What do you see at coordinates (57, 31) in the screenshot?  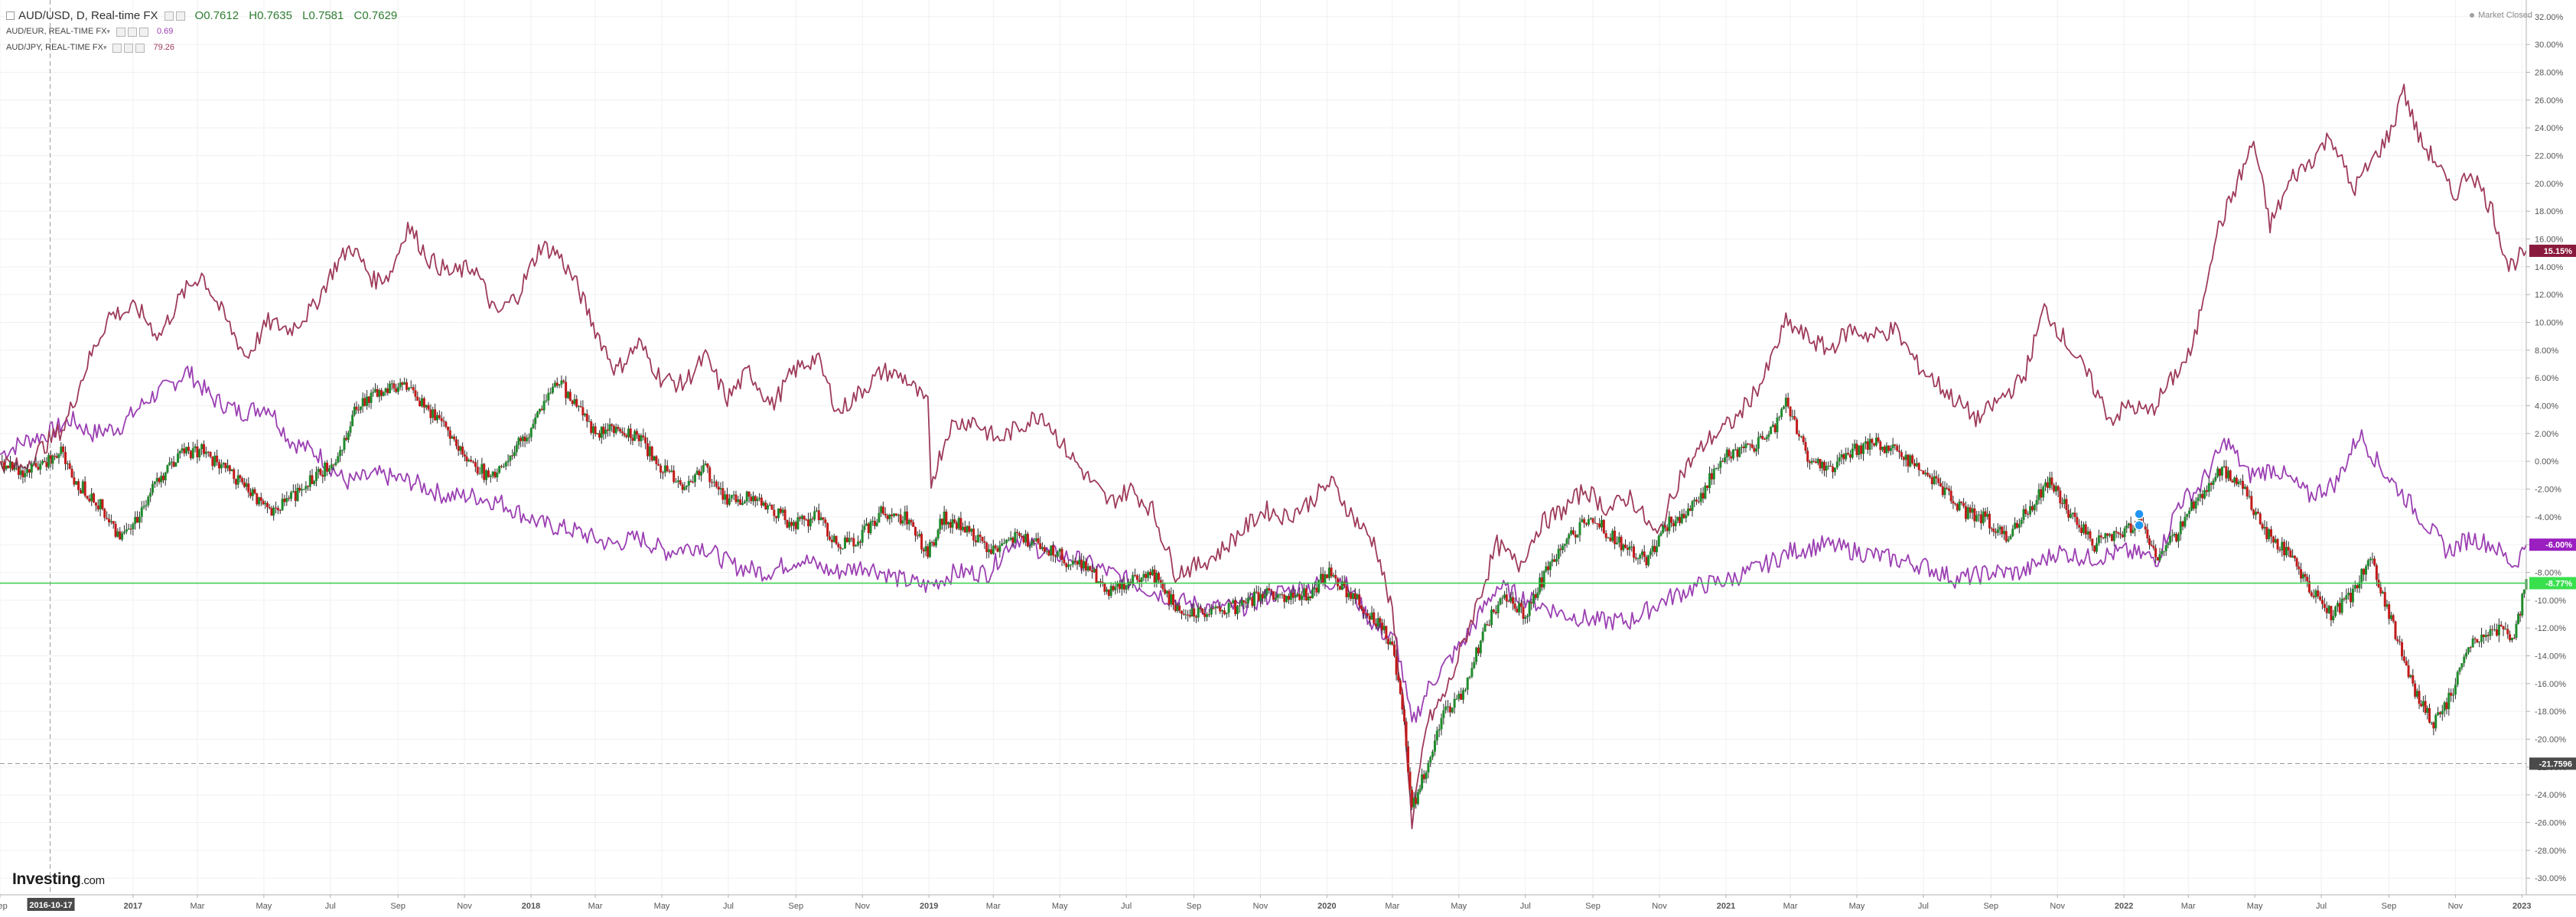 I see `compare-symbol: AUD/EUR, REAL-TIME FX` at bounding box center [57, 31].